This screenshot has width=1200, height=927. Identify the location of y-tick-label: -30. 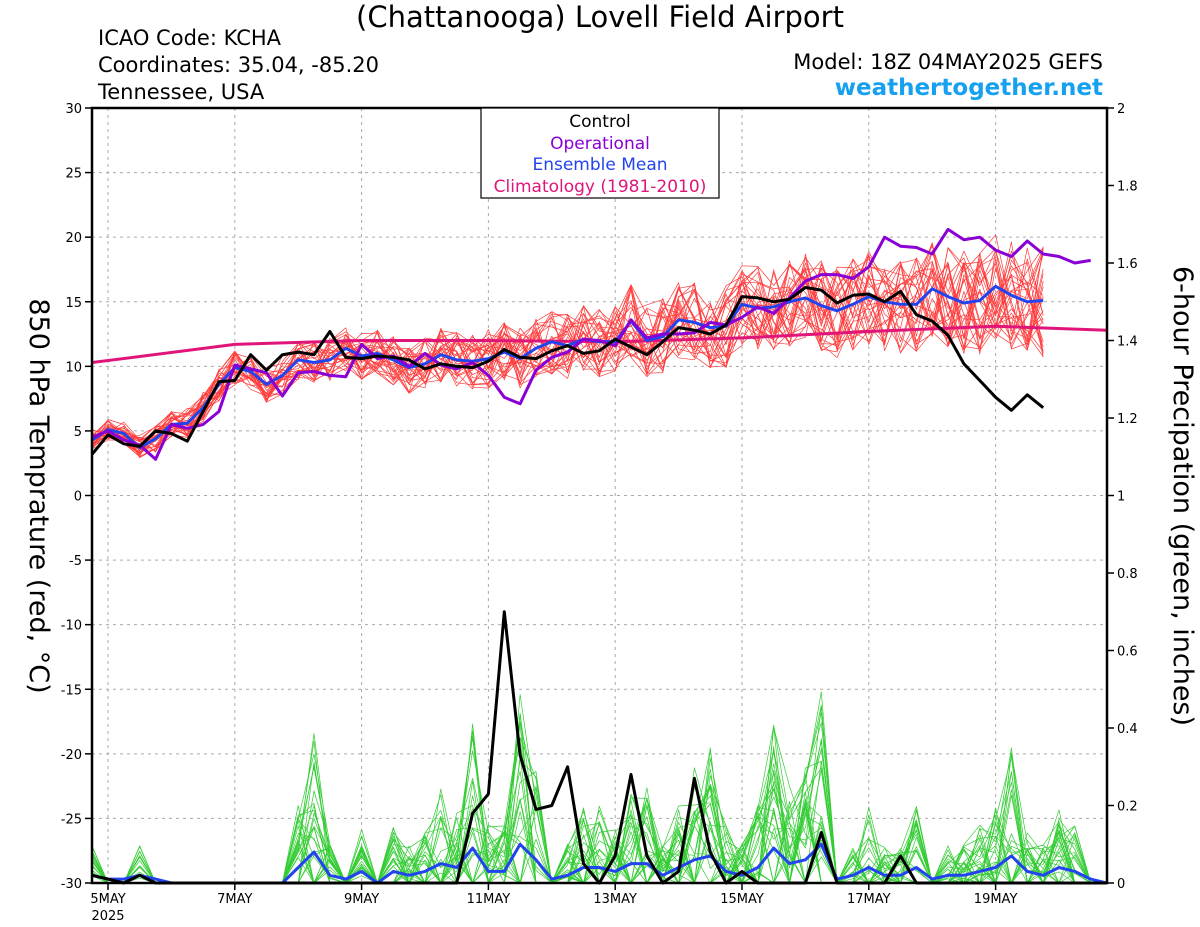
(71, 884).